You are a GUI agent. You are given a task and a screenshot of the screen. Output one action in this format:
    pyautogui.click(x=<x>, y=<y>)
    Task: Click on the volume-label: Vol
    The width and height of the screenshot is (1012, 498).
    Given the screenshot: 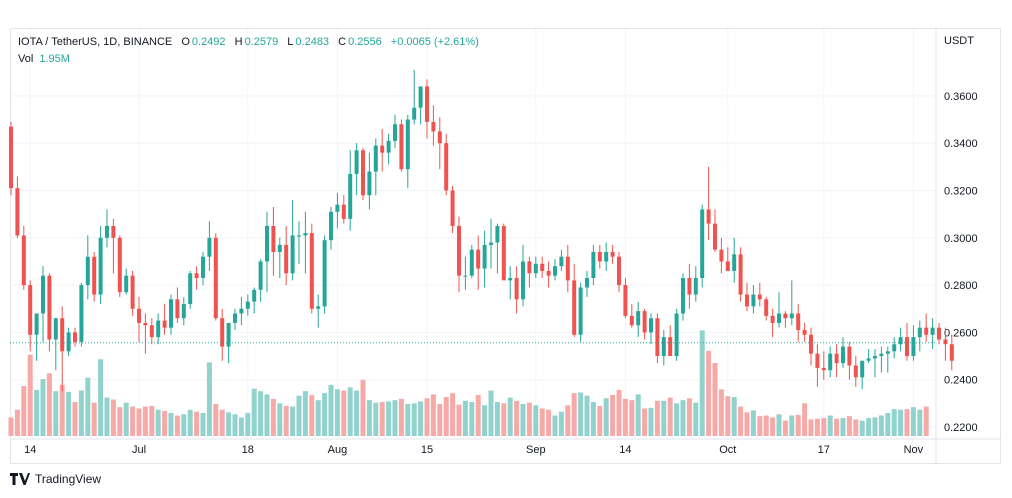 What is the action you would take?
    pyautogui.click(x=26, y=59)
    